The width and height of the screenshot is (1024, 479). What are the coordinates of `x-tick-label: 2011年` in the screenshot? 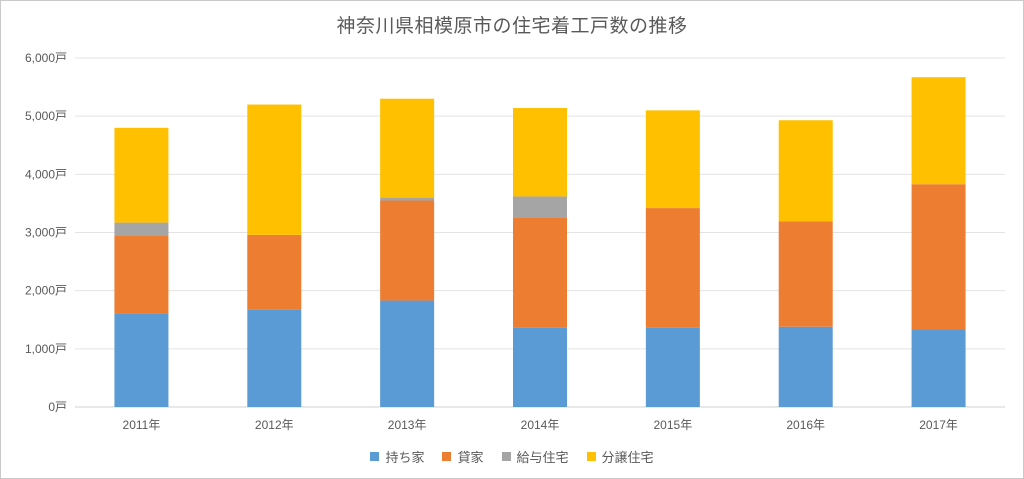 It's located at (142, 425).